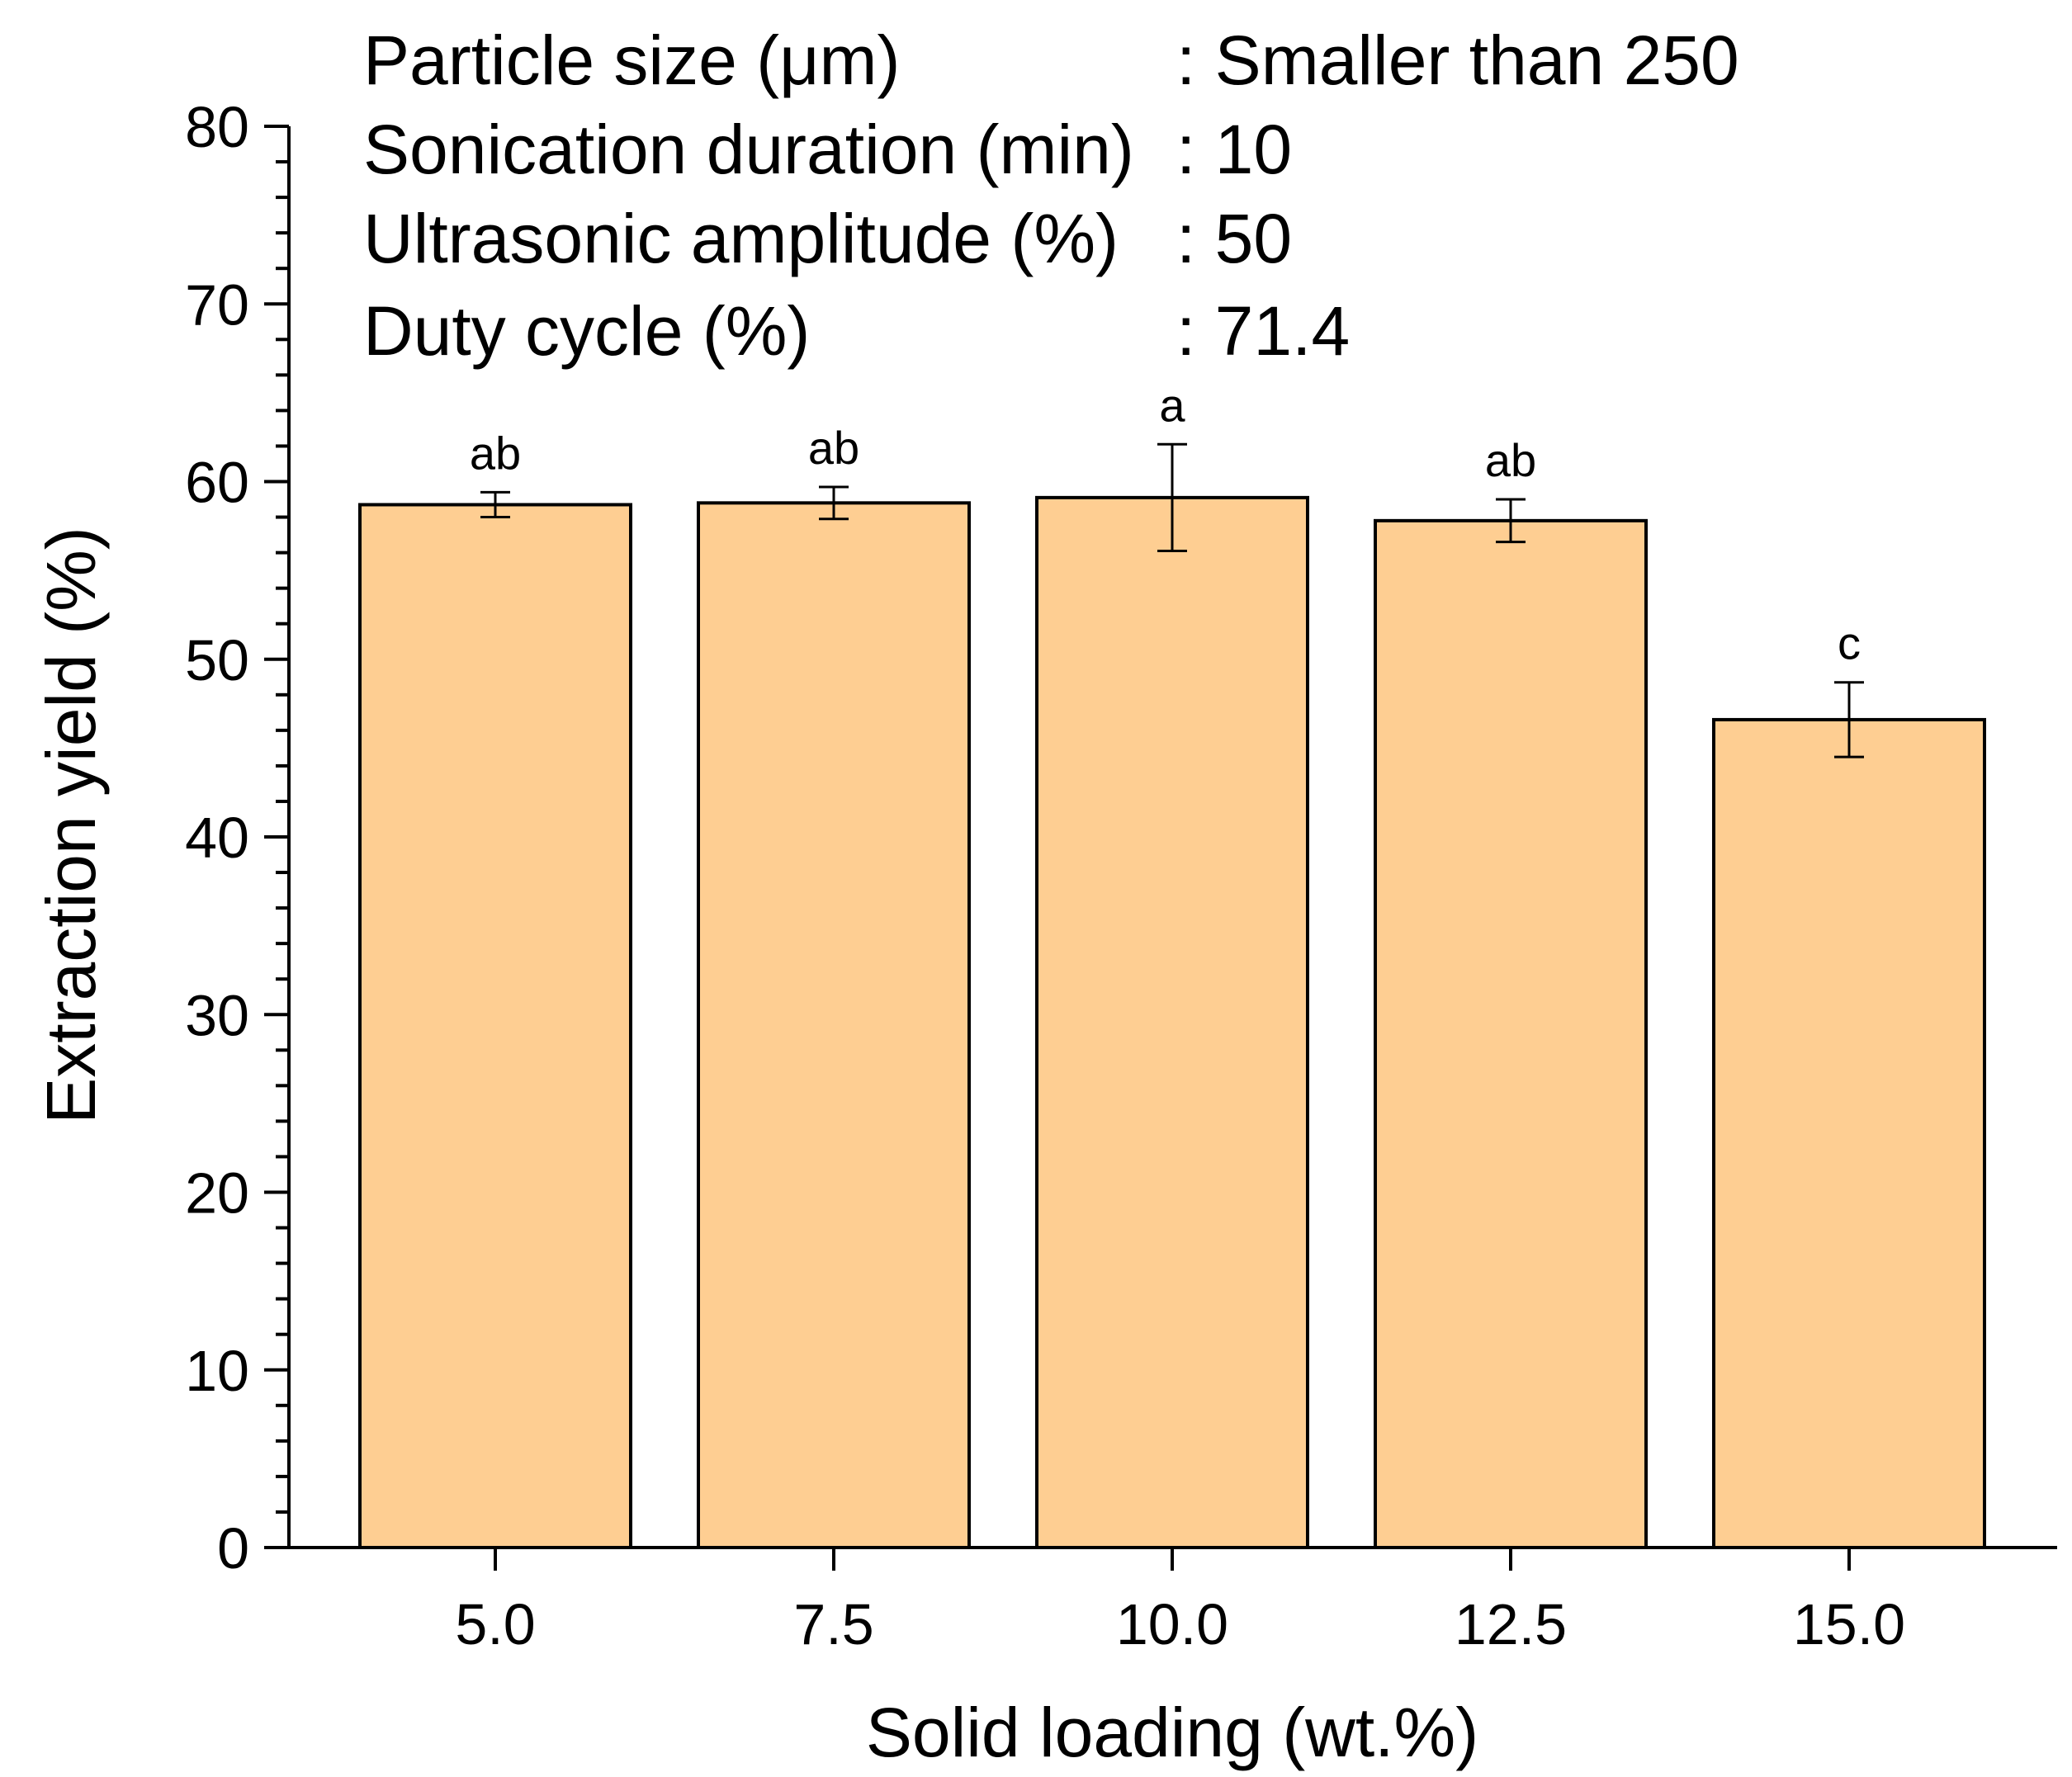 The height and width of the screenshot is (1777, 2072). What do you see at coordinates (217, 1371) in the screenshot?
I see `y-tick-label: 10` at bounding box center [217, 1371].